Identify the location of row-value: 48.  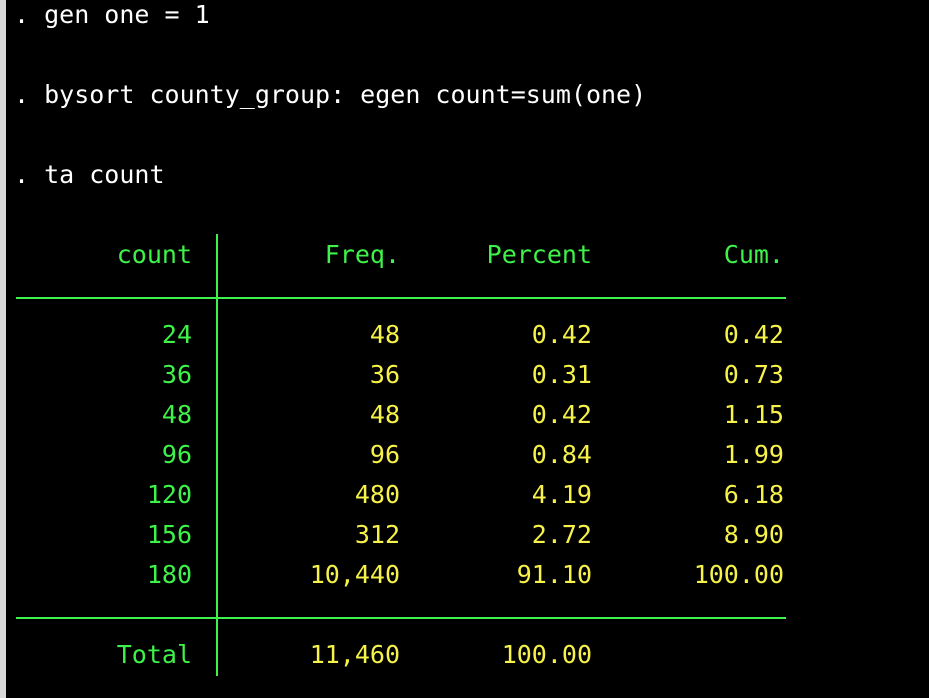
(176, 414).